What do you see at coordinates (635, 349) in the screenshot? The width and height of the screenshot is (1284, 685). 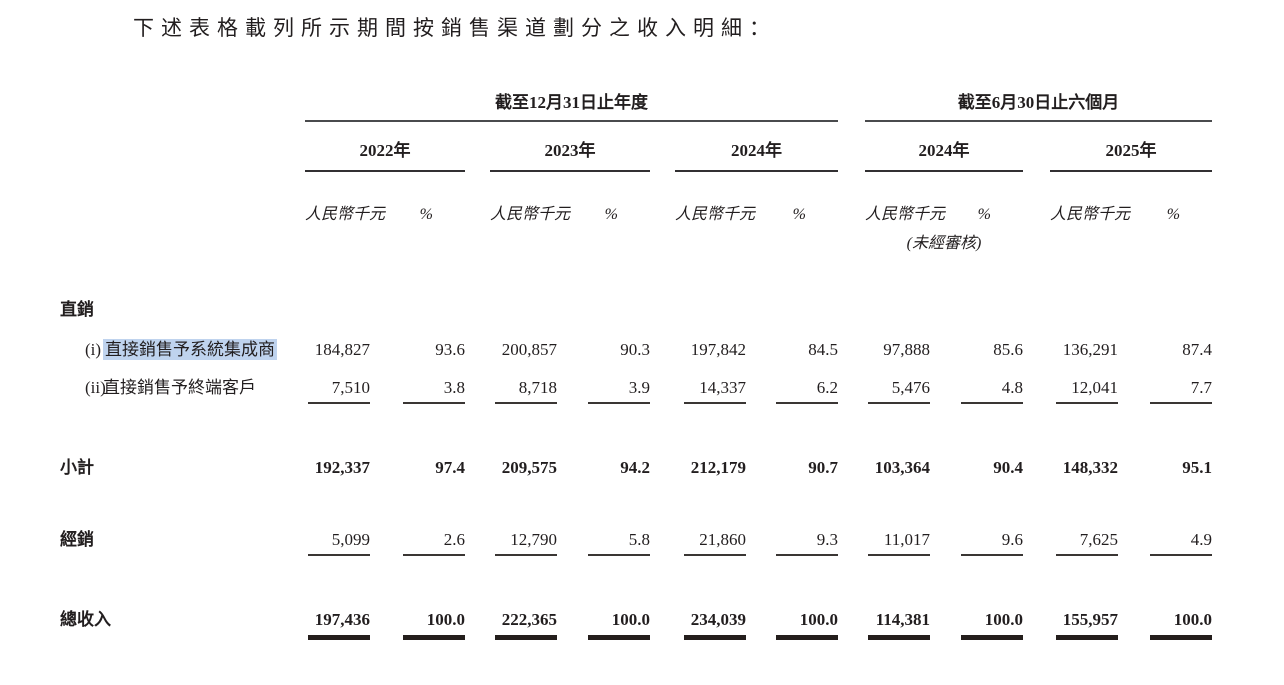 I see `cell-value: 90.3` at bounding box center [635, 349].